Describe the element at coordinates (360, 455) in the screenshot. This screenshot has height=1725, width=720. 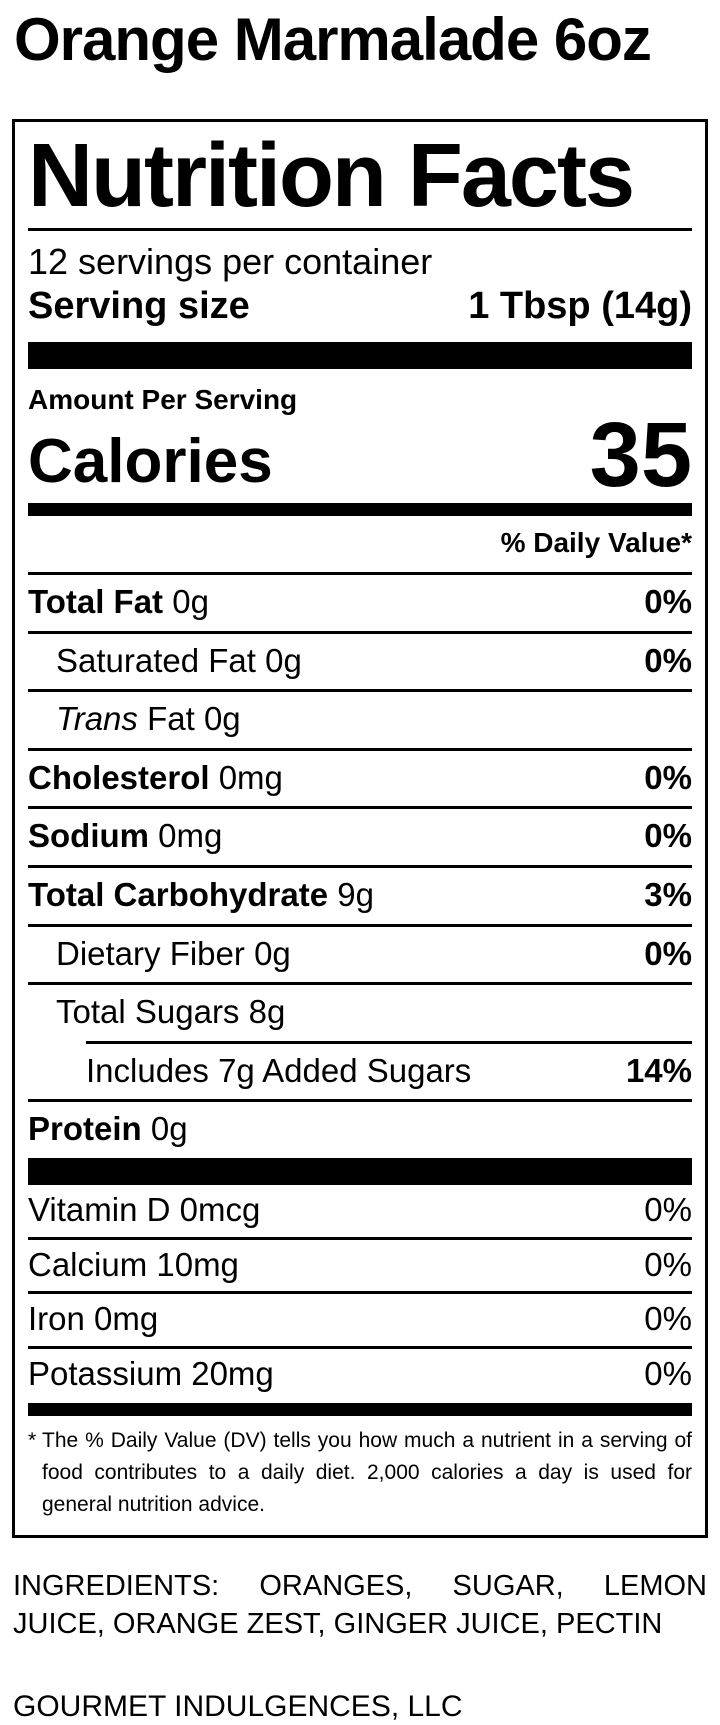
I see `calories-row: Calories 35` at that location.